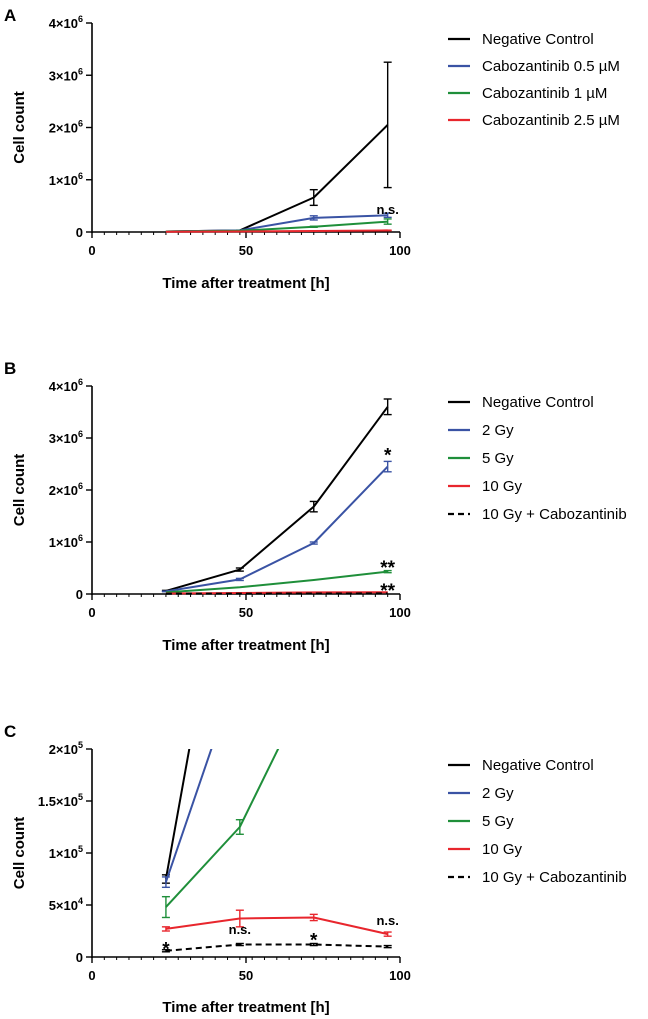 The width and height of the screenshot is (648, 1019). What do you see at coordinates (10, 15) in the screenshot?
I see `panel-letter-a: A` at bounding box center [10, 15].